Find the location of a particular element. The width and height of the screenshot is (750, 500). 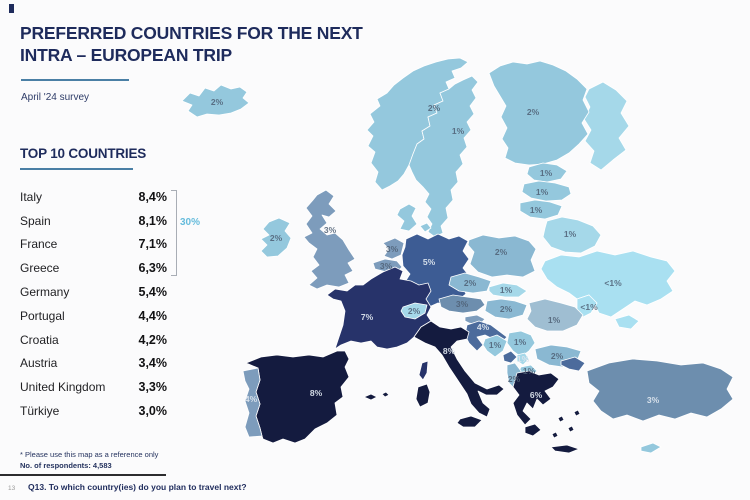

country-ireland is located at coordinates (276, 237).